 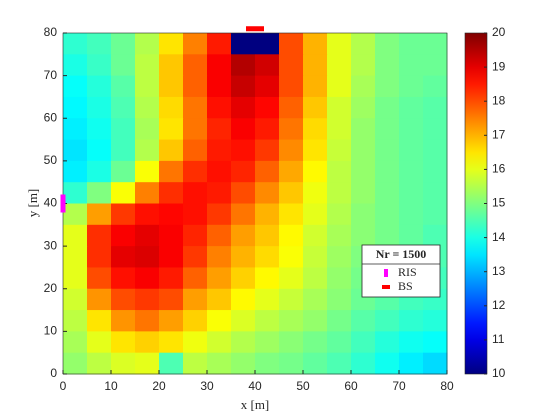 I want to click on colorbar-tick-label: 12, so click(x=499, y=305).